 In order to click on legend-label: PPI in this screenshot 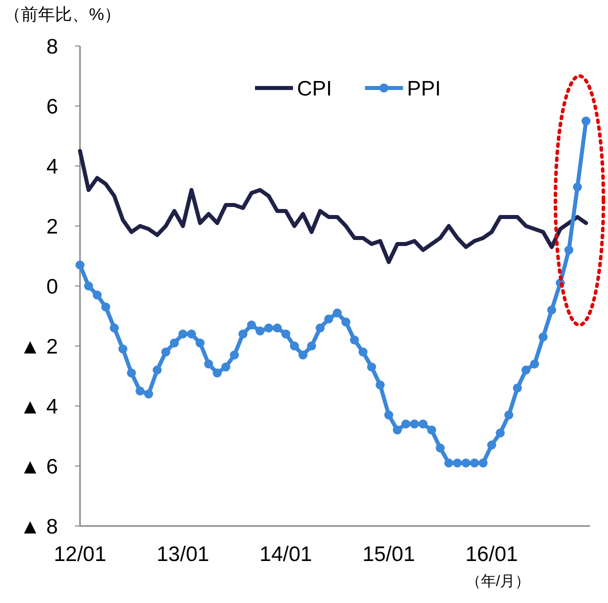, I will do `click(424, 88)`.